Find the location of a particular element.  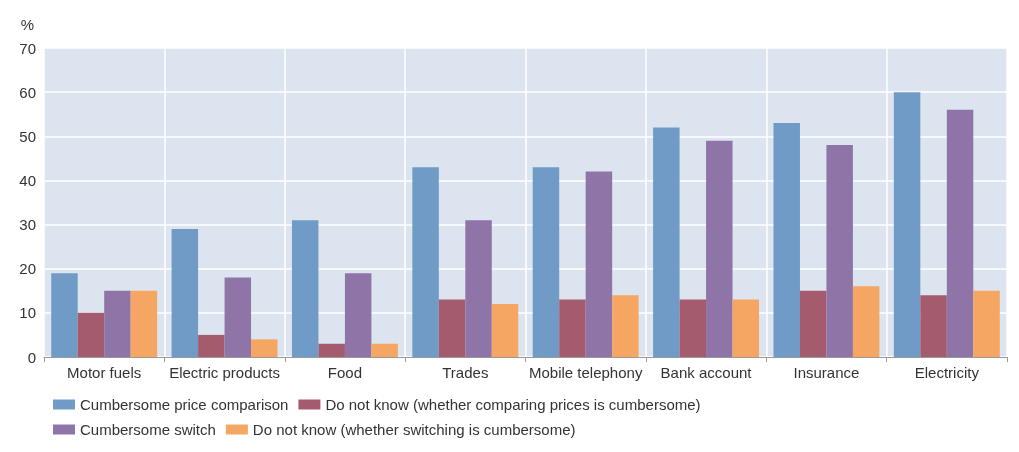

y-tick-label: 0 is located at coordinates (31, 357).